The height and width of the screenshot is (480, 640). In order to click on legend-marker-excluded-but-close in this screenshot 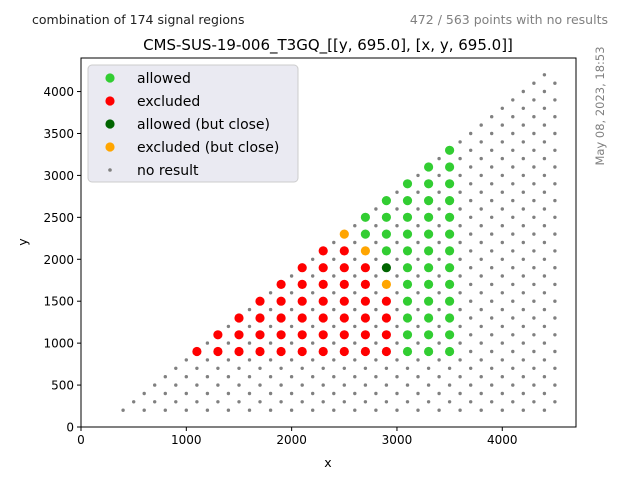, I will do `click(110, 147)`.